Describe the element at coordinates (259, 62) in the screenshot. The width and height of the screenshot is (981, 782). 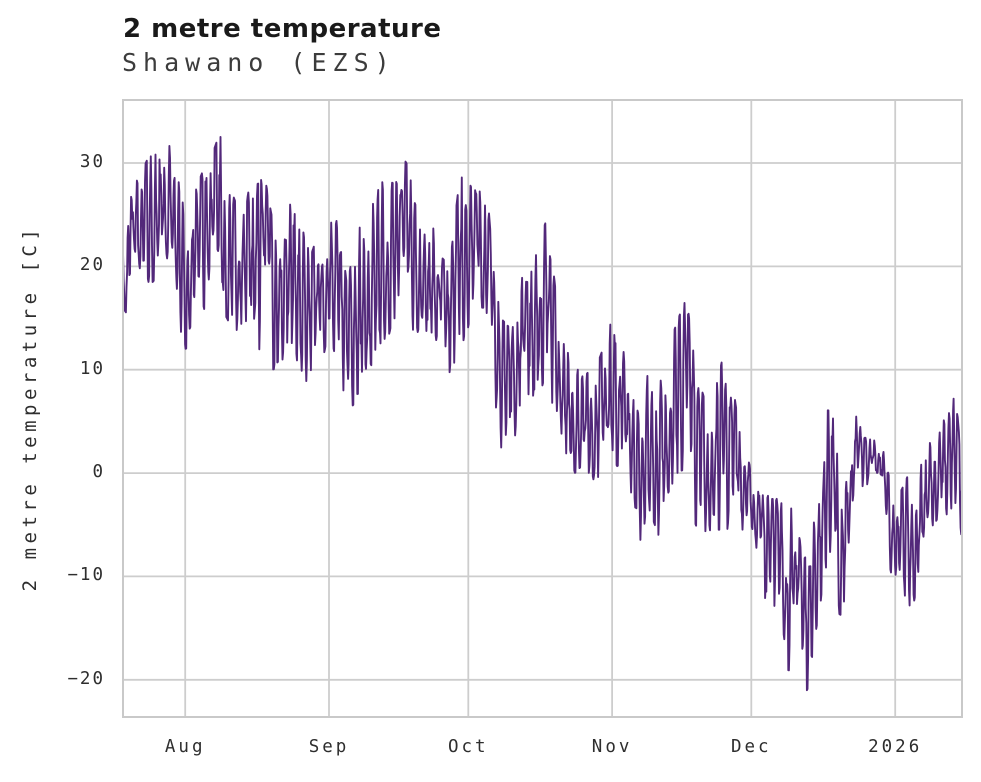
I see `chart-subtitle: Shawano (EZS)` at that location.